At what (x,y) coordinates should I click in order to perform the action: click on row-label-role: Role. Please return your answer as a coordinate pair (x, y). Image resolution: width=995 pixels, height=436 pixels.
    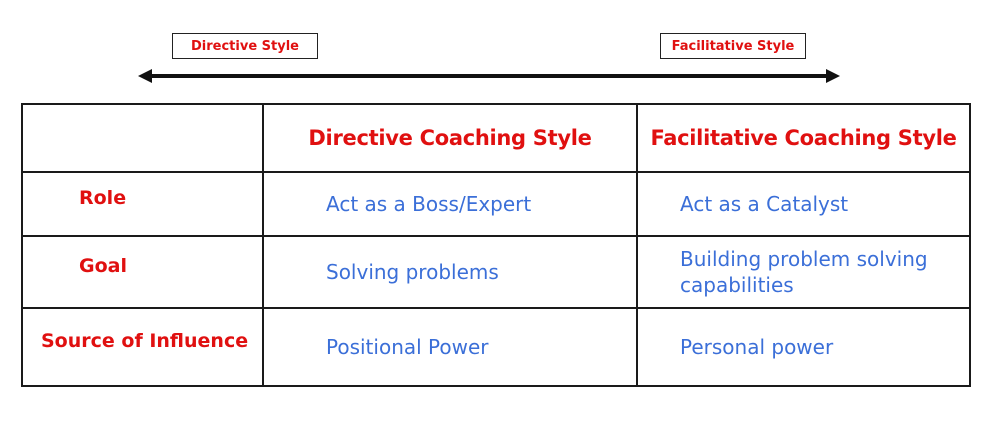
    Looking at the image, I should click on (103, 198).